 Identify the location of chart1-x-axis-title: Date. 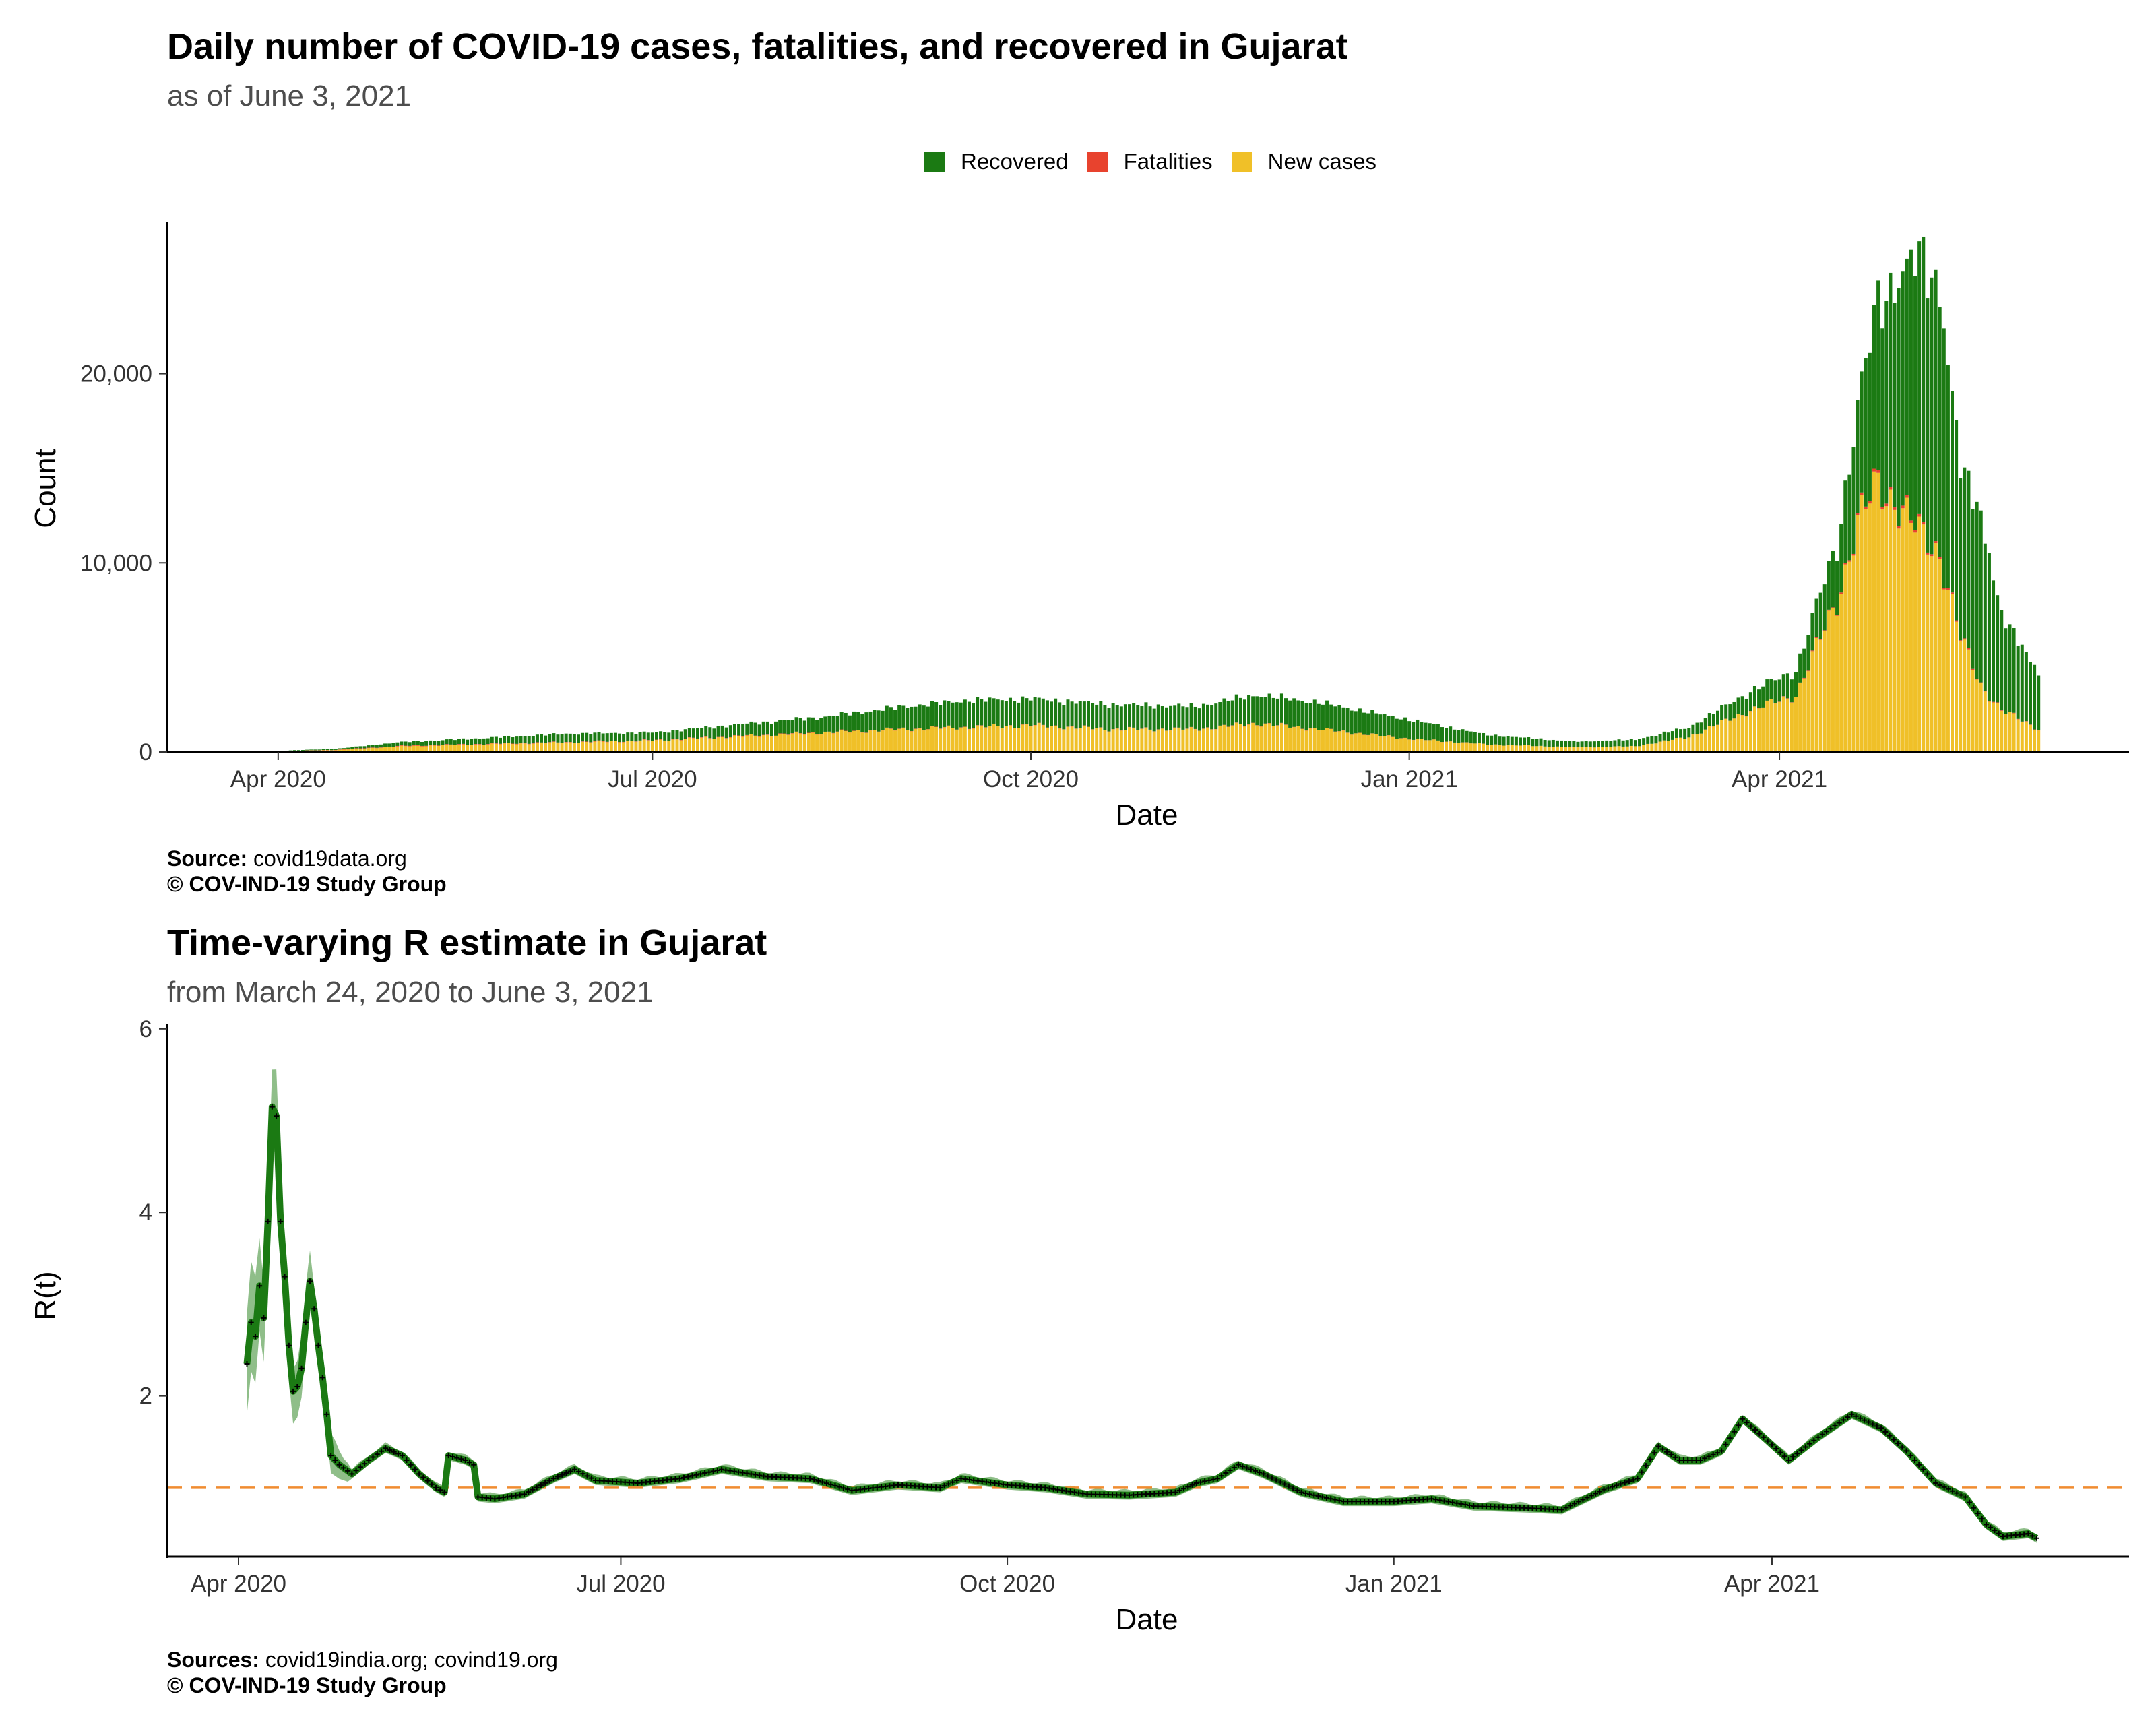
(1147, 815).